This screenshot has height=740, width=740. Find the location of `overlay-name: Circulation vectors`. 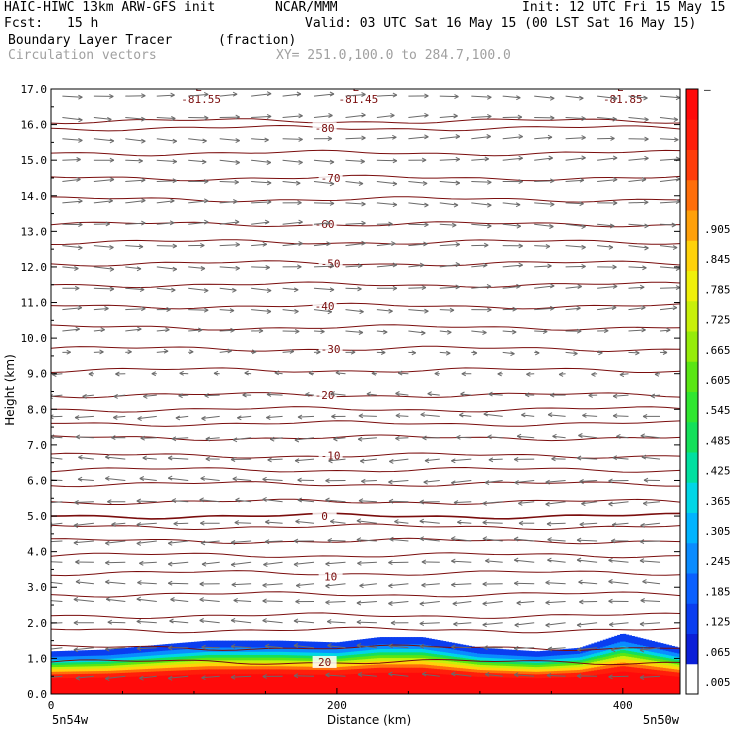

overlay-name: Circulation vectors is located at coordinates (82, 55).